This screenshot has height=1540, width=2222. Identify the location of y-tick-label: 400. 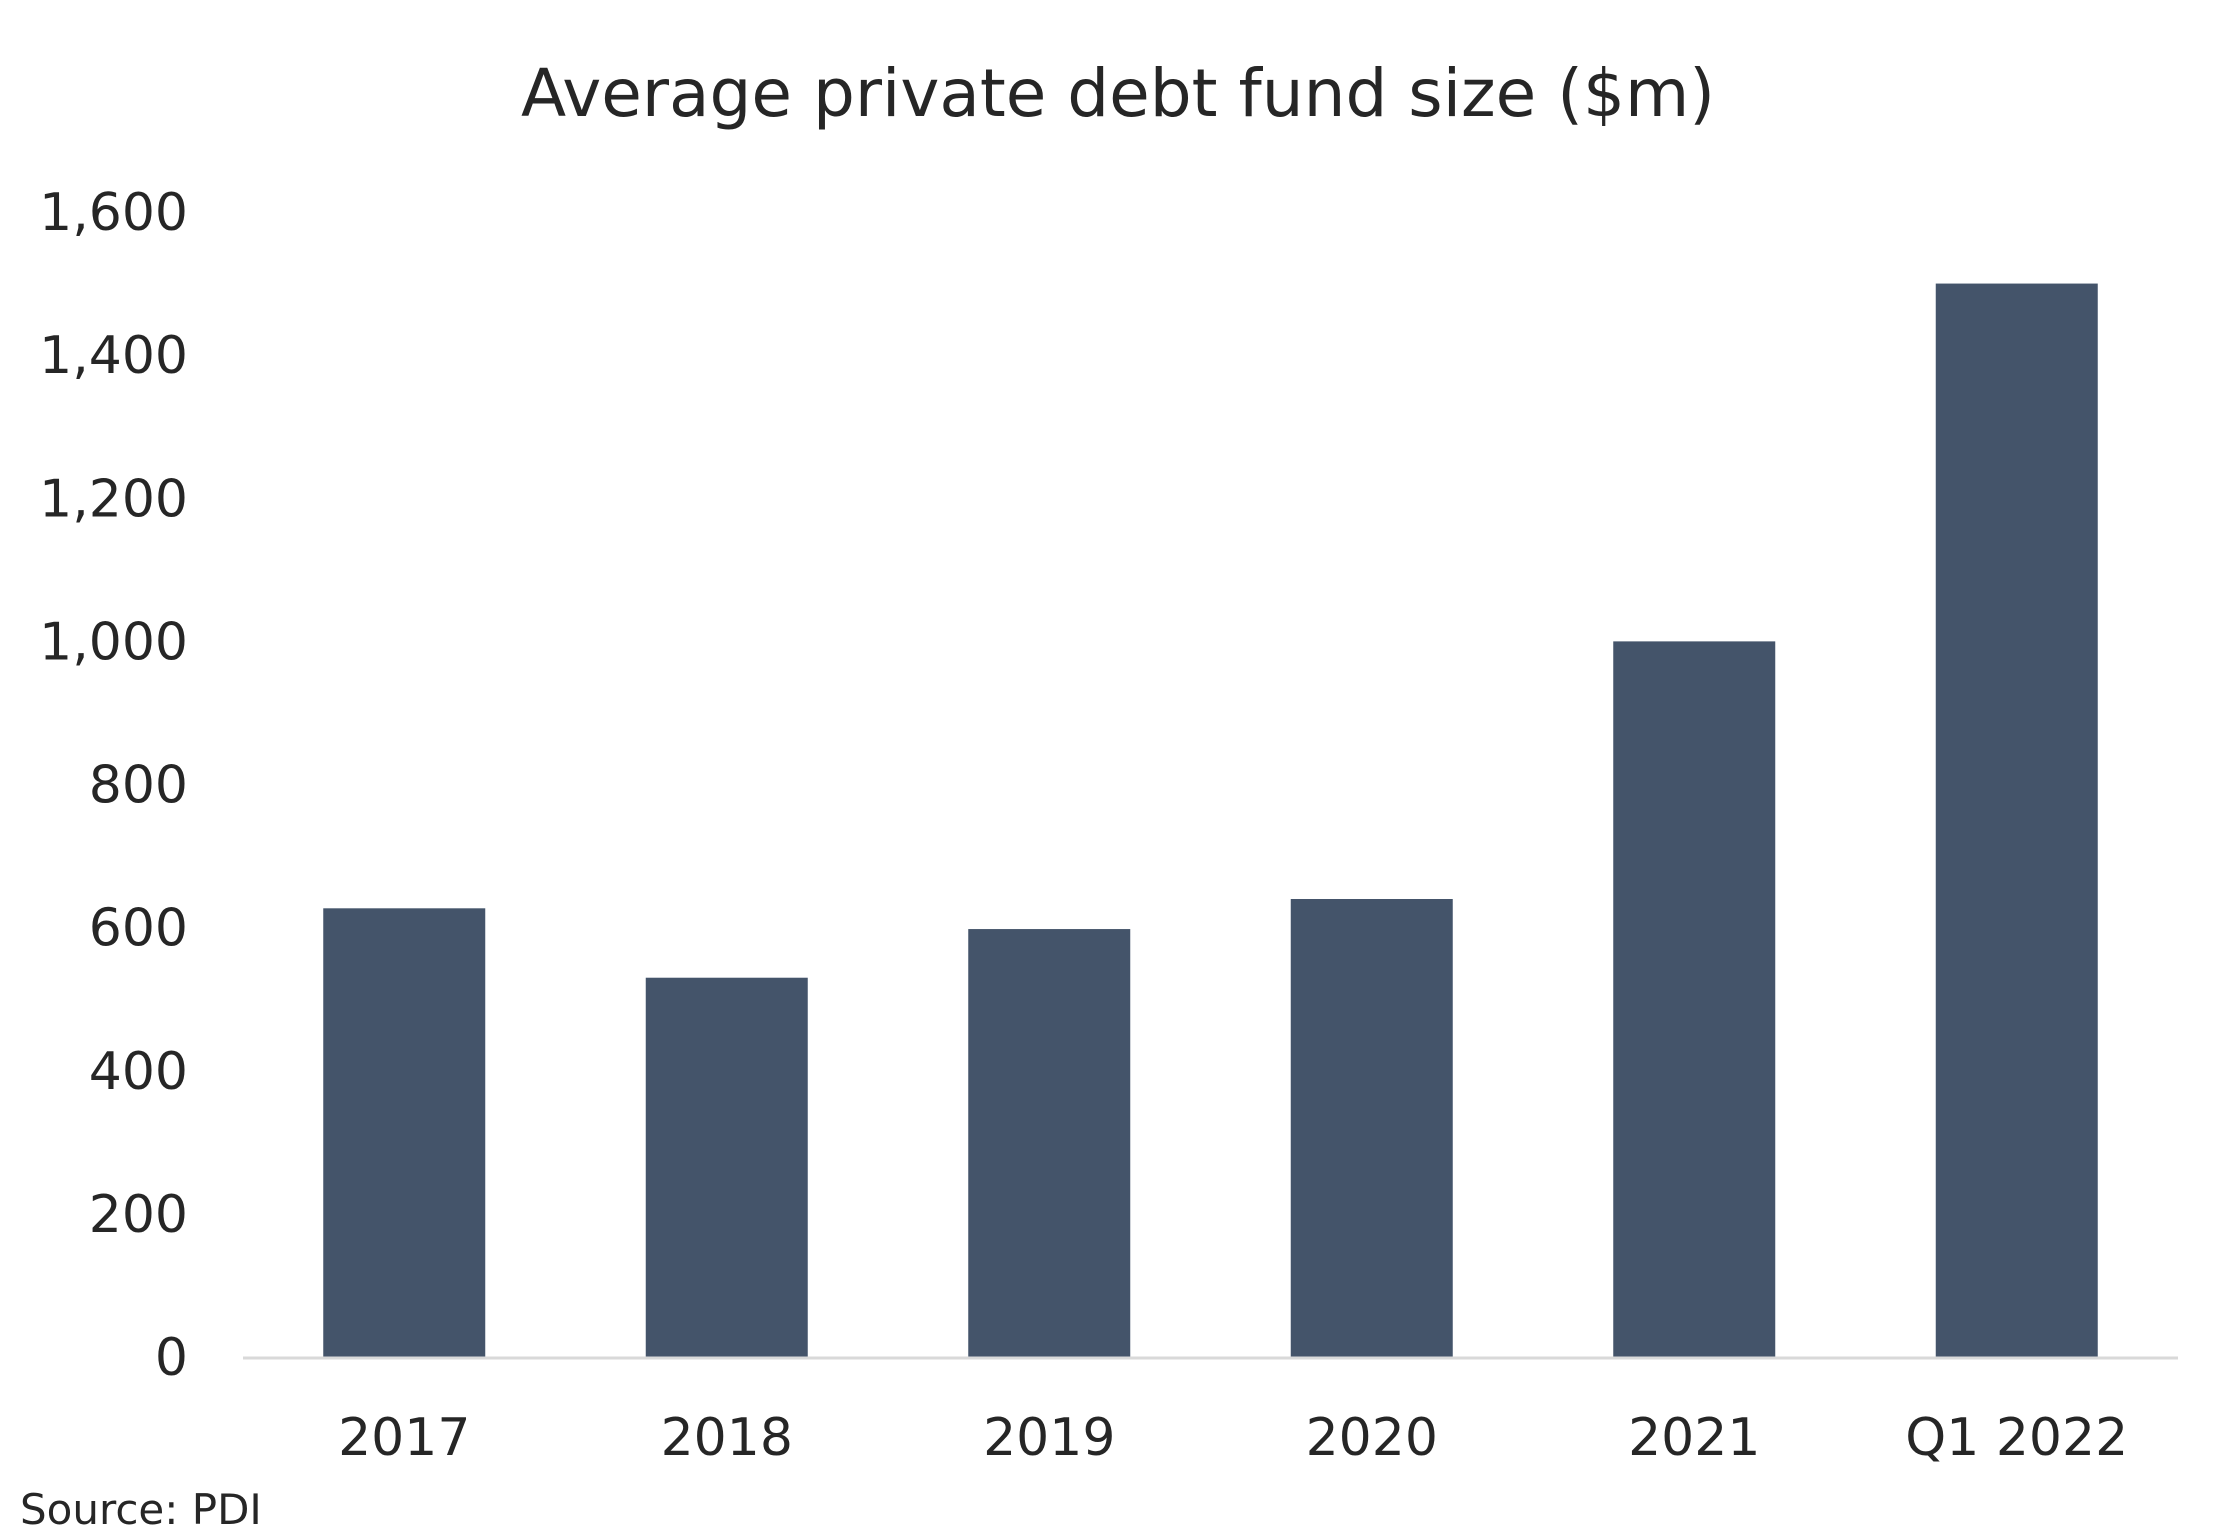
(138, 1072).